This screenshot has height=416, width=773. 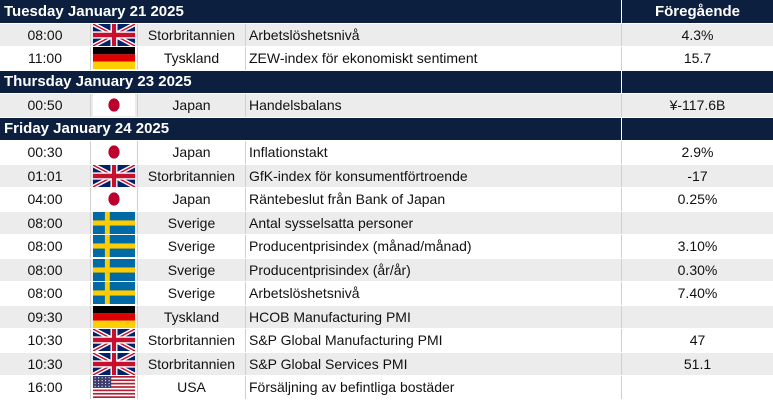 I want to click on event-row: 08:00 Sverige Arbetslöshetsnivå 7.40%, so click(x=386, y=294).